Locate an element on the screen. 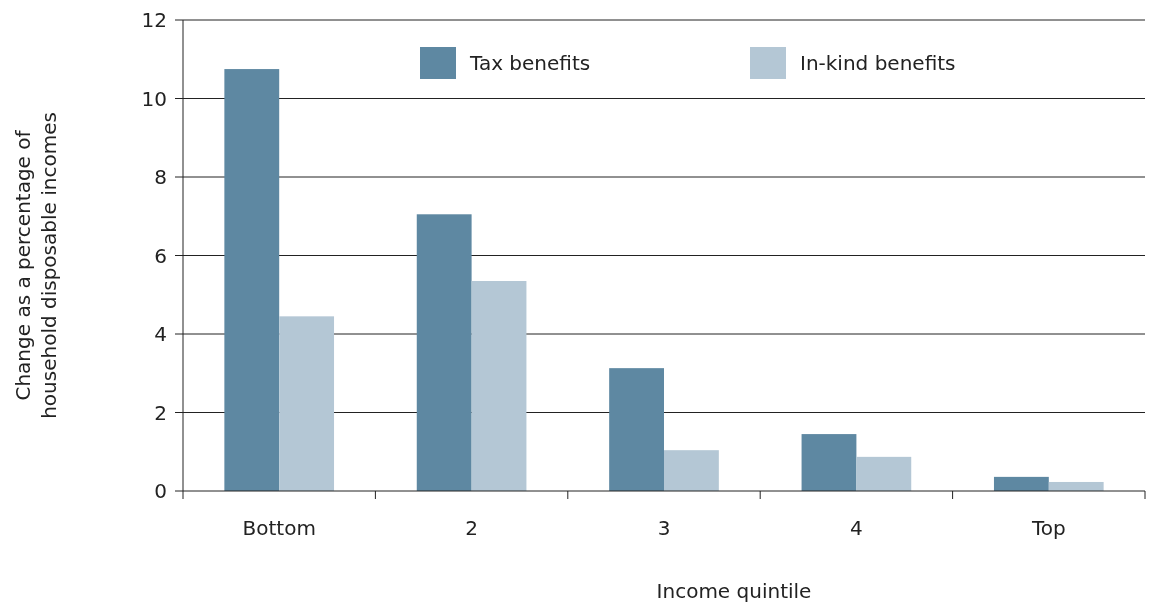 The height and width of the screenshot is (606, 1157). x-axis-title: Income quintile is located at coordinates (734, 591).